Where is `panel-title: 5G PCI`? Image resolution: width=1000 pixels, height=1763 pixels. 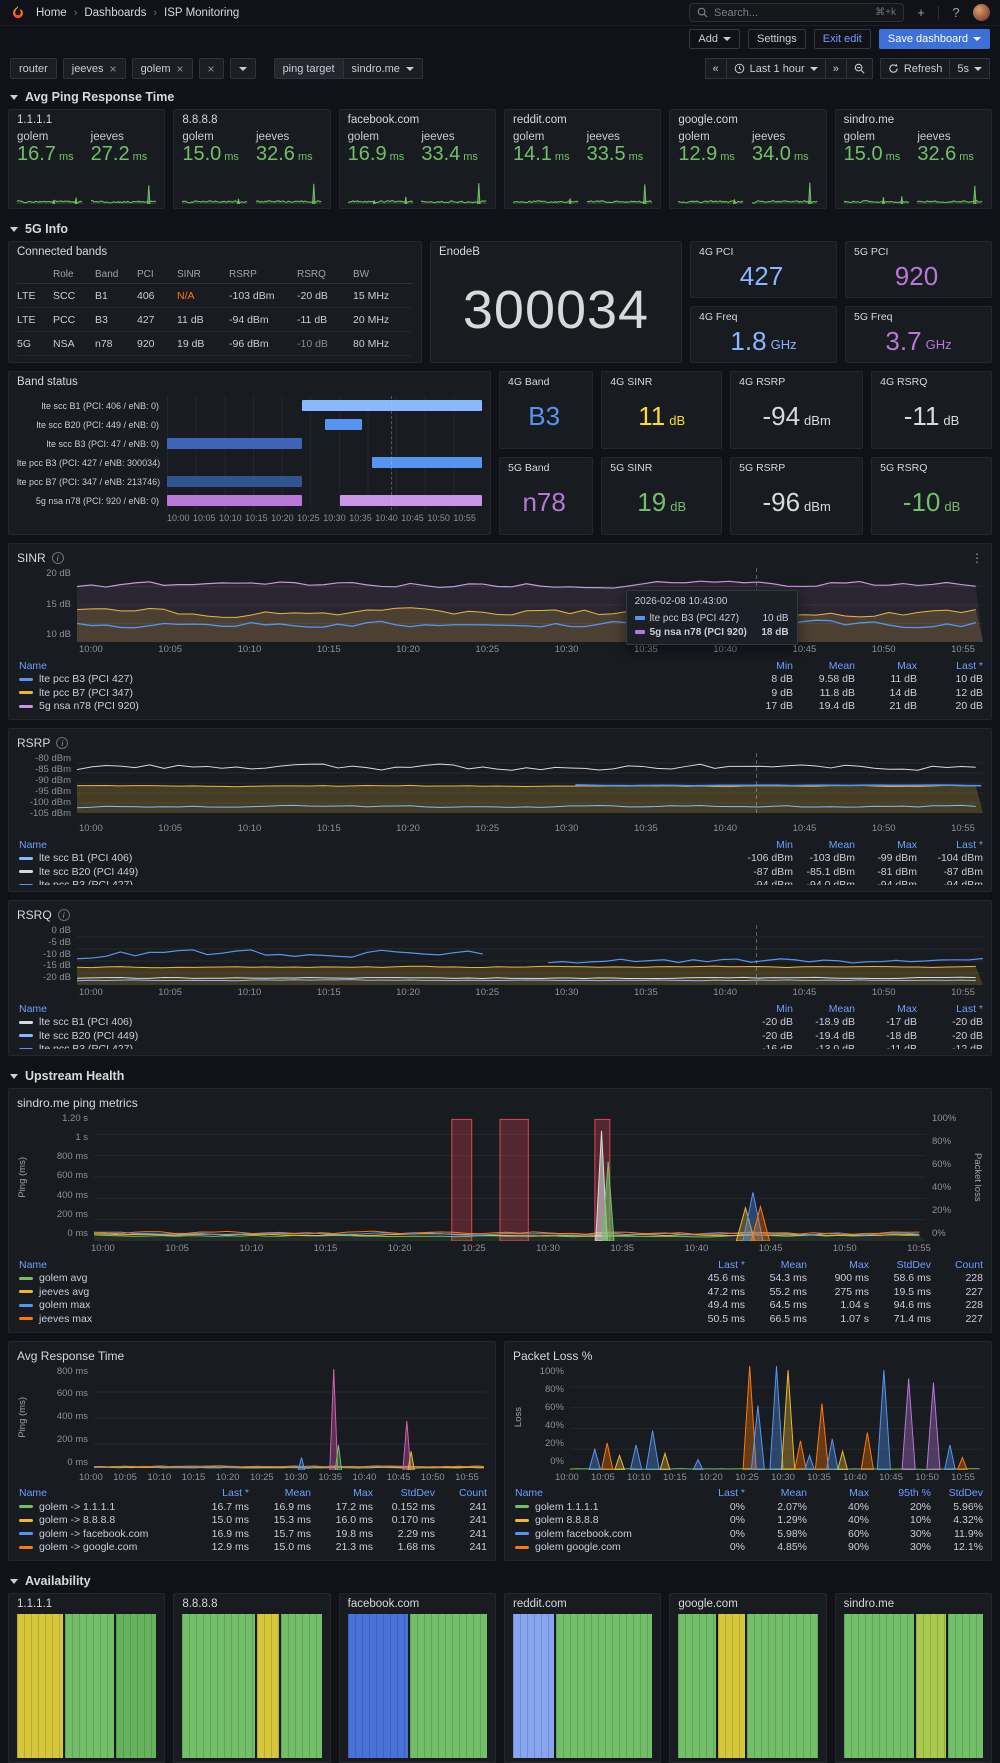
panel-title: 5G PCI is located at coordinates (871, 252).